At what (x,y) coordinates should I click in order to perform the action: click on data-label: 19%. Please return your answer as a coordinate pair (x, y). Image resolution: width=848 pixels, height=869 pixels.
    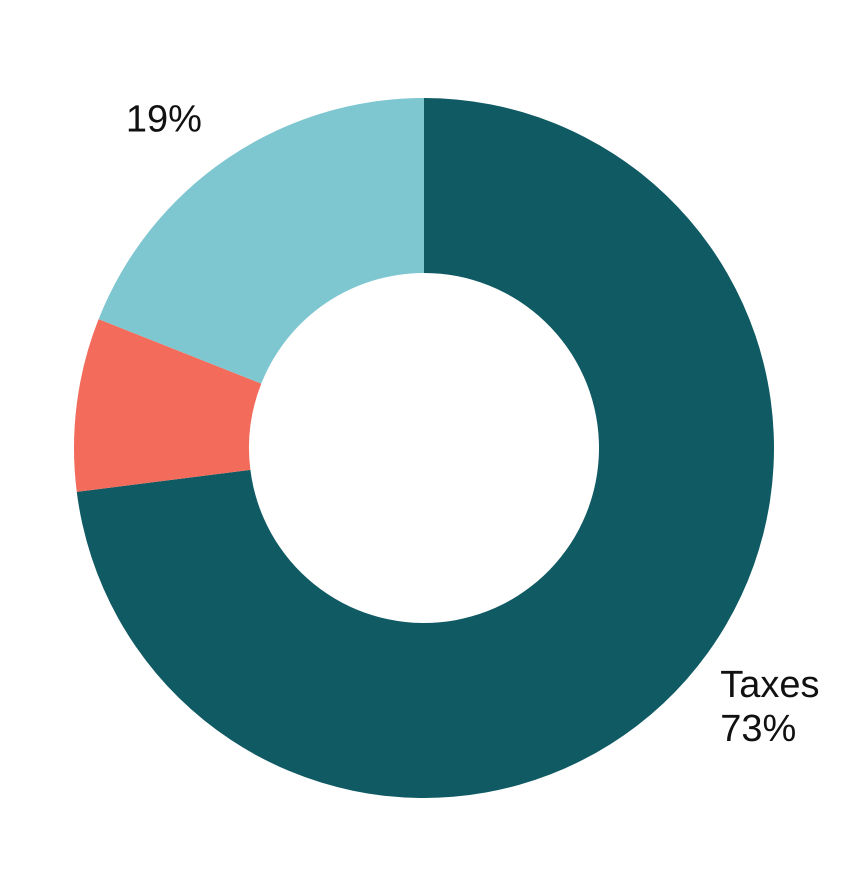
    Looking at the image, I should click on (164, 119).